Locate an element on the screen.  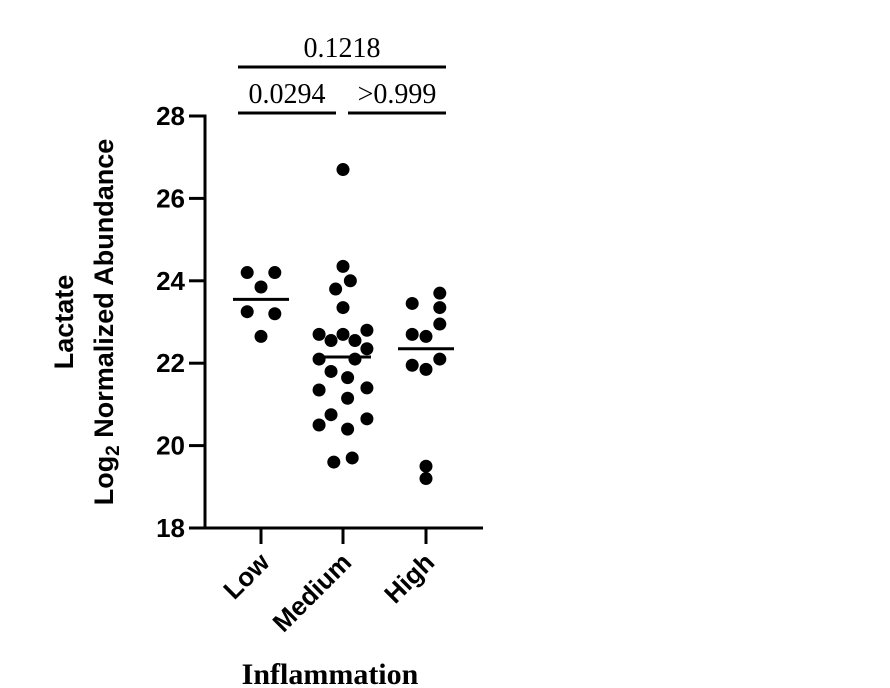
y-tick-label: 18 is located at coordinates (170, 528).